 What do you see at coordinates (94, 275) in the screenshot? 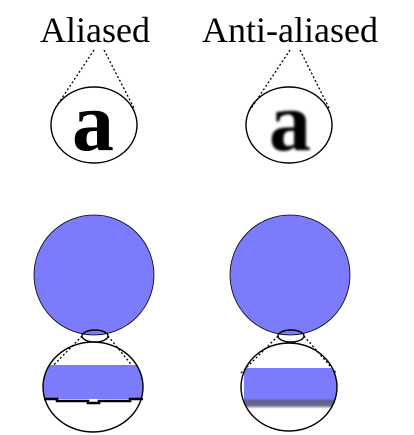
I see `aliased-circle` at bounding box center [94, 275].